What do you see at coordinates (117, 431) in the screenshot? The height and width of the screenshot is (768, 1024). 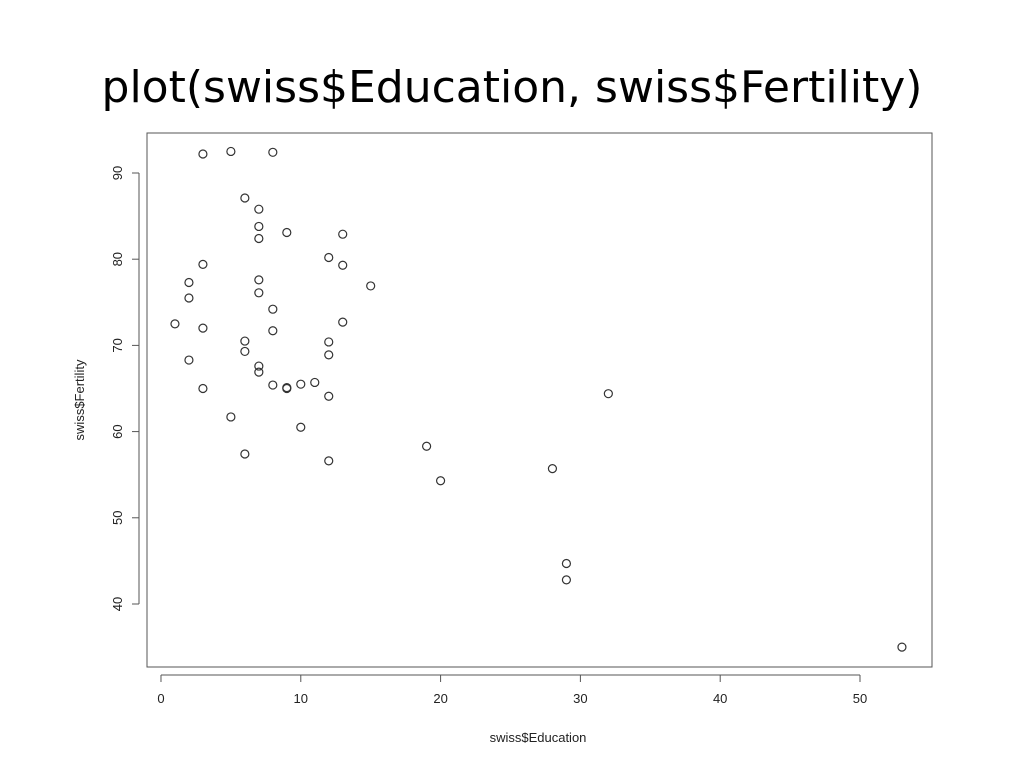 I see `y-tick-label: 60` at bounding box center [117, 431].